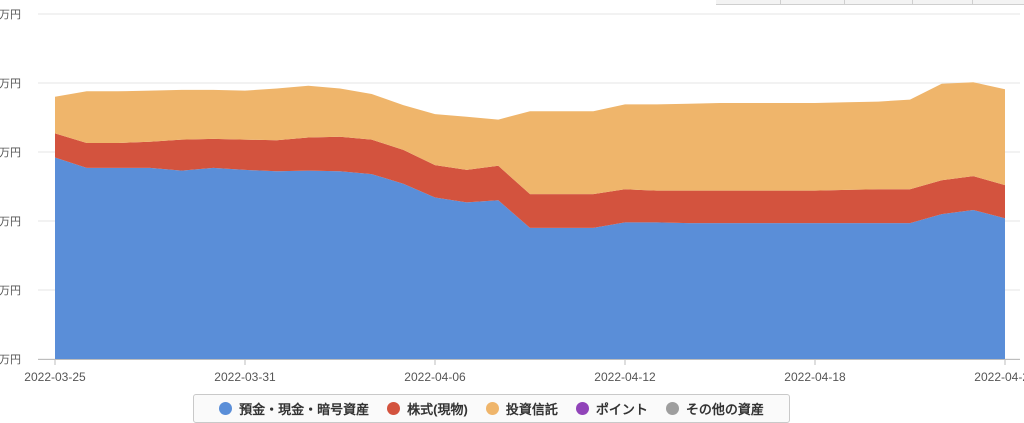  What do you see at coordinates (55, 377) in the screenshot?
I see `x-tick-label: 2022-03-25` at bounding box center [55, 377].